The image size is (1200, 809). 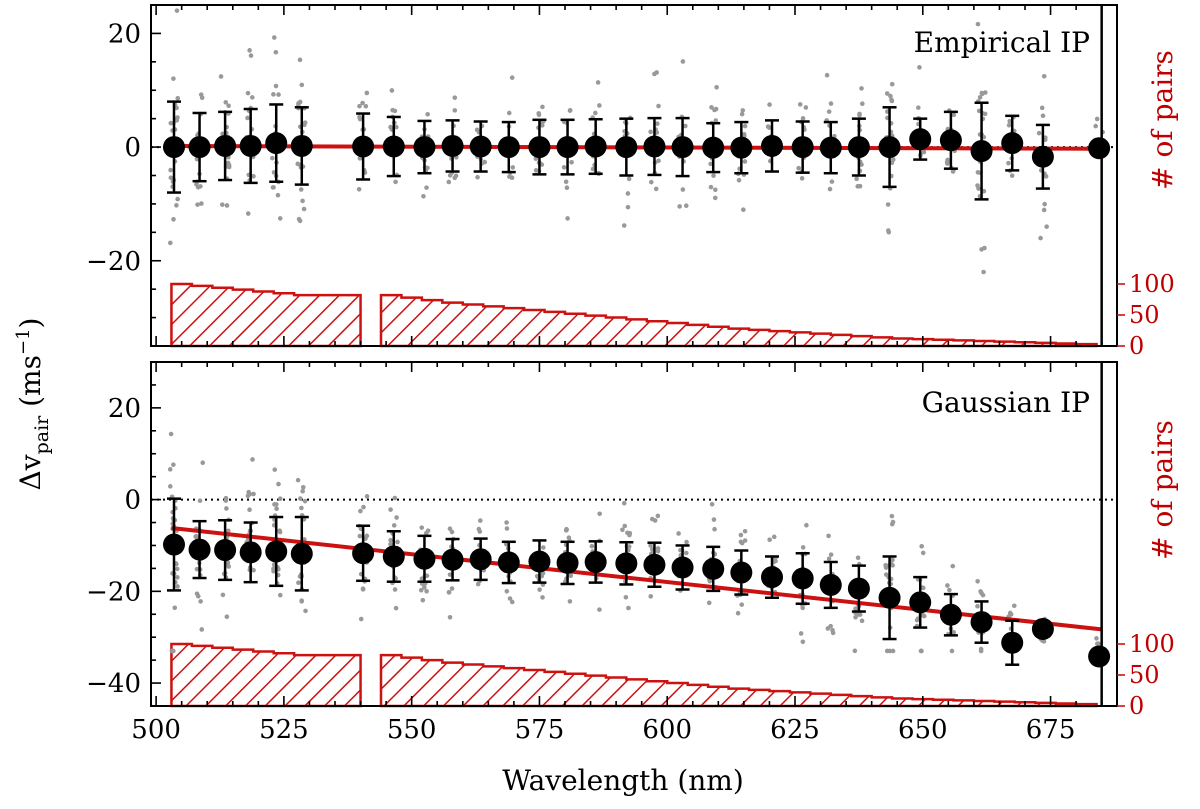 What do you see at coordinates (124, 34) in the screenshot?
I see `y-tick-label: 20` at bounding box center [124, 34].